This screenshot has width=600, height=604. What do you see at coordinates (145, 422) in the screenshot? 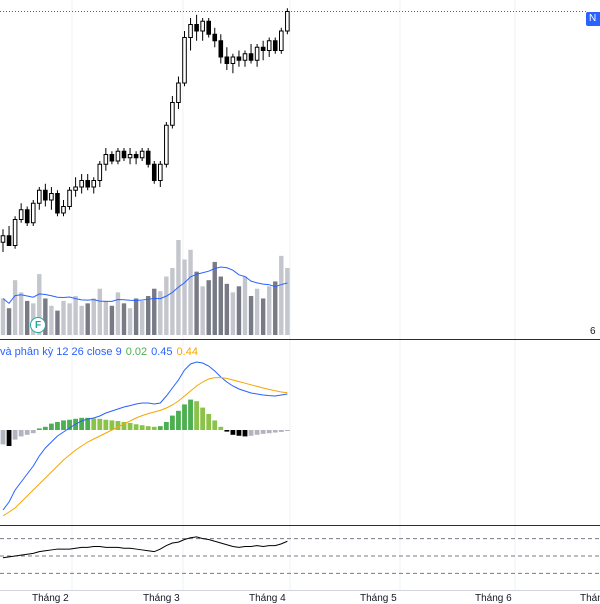
I see `macd-histogram` at bounding box center [145, 422].